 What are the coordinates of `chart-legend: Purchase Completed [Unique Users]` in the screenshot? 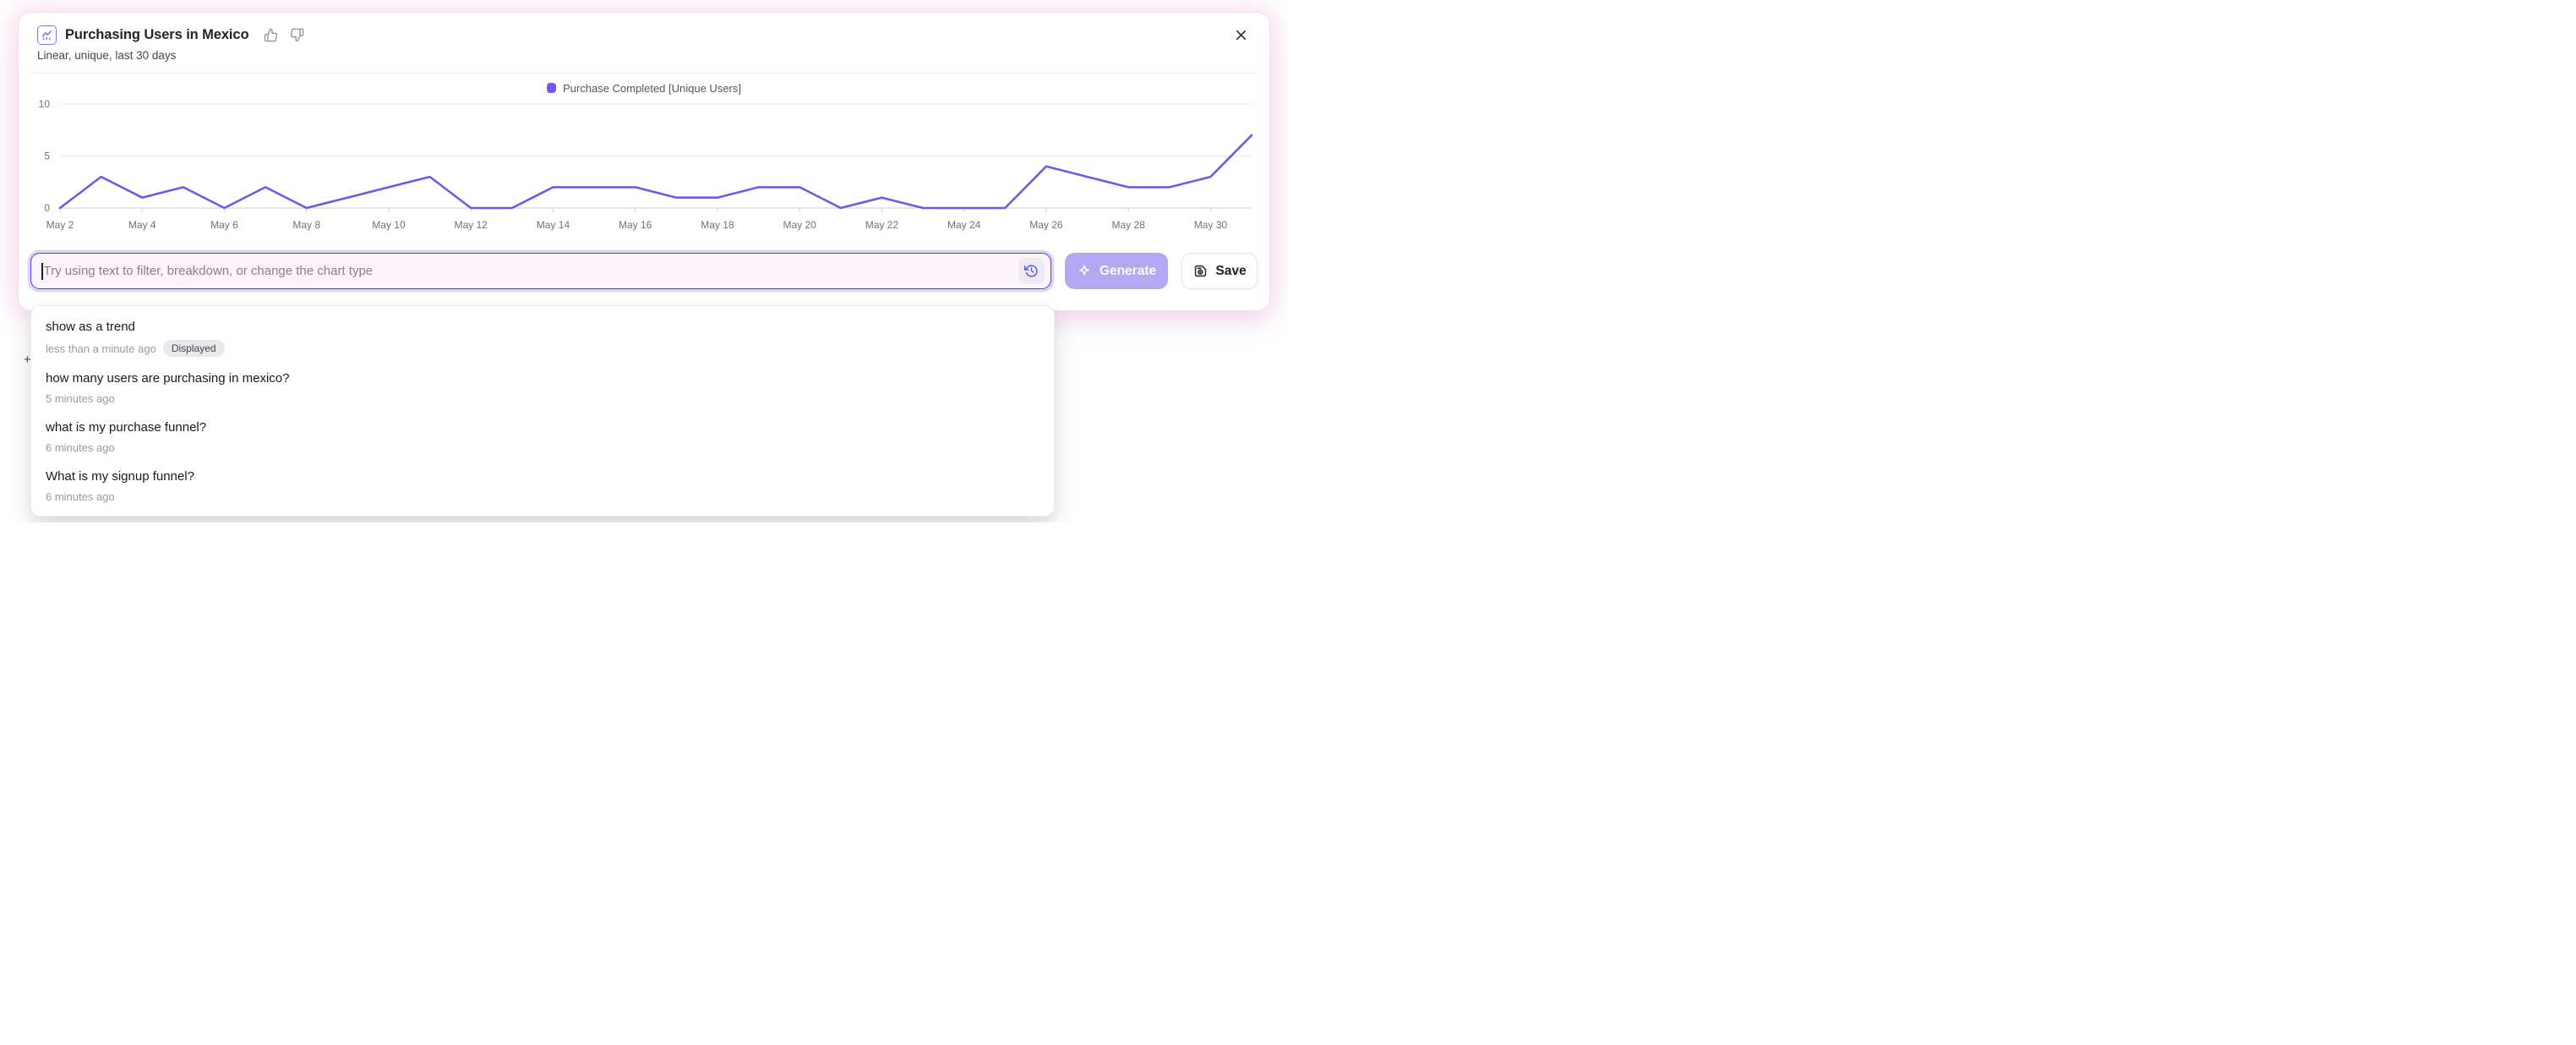 It's located at (644, 88).